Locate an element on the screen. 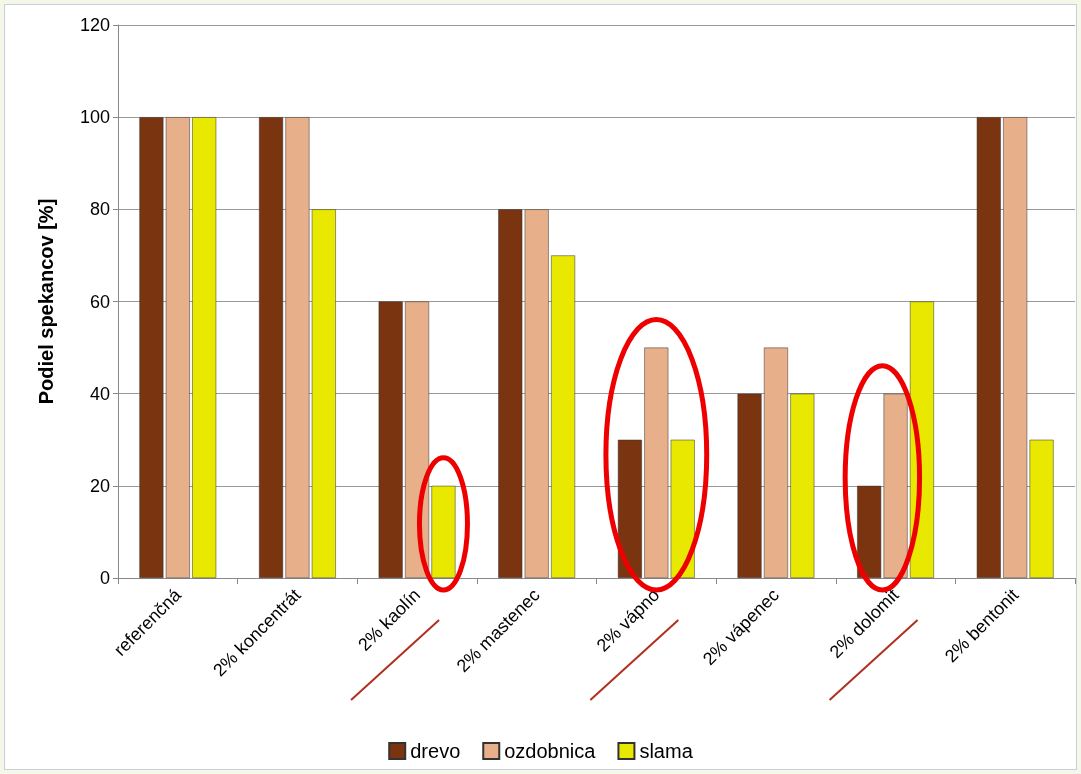  legend-label: drevo is located at coordinates (435, 751).